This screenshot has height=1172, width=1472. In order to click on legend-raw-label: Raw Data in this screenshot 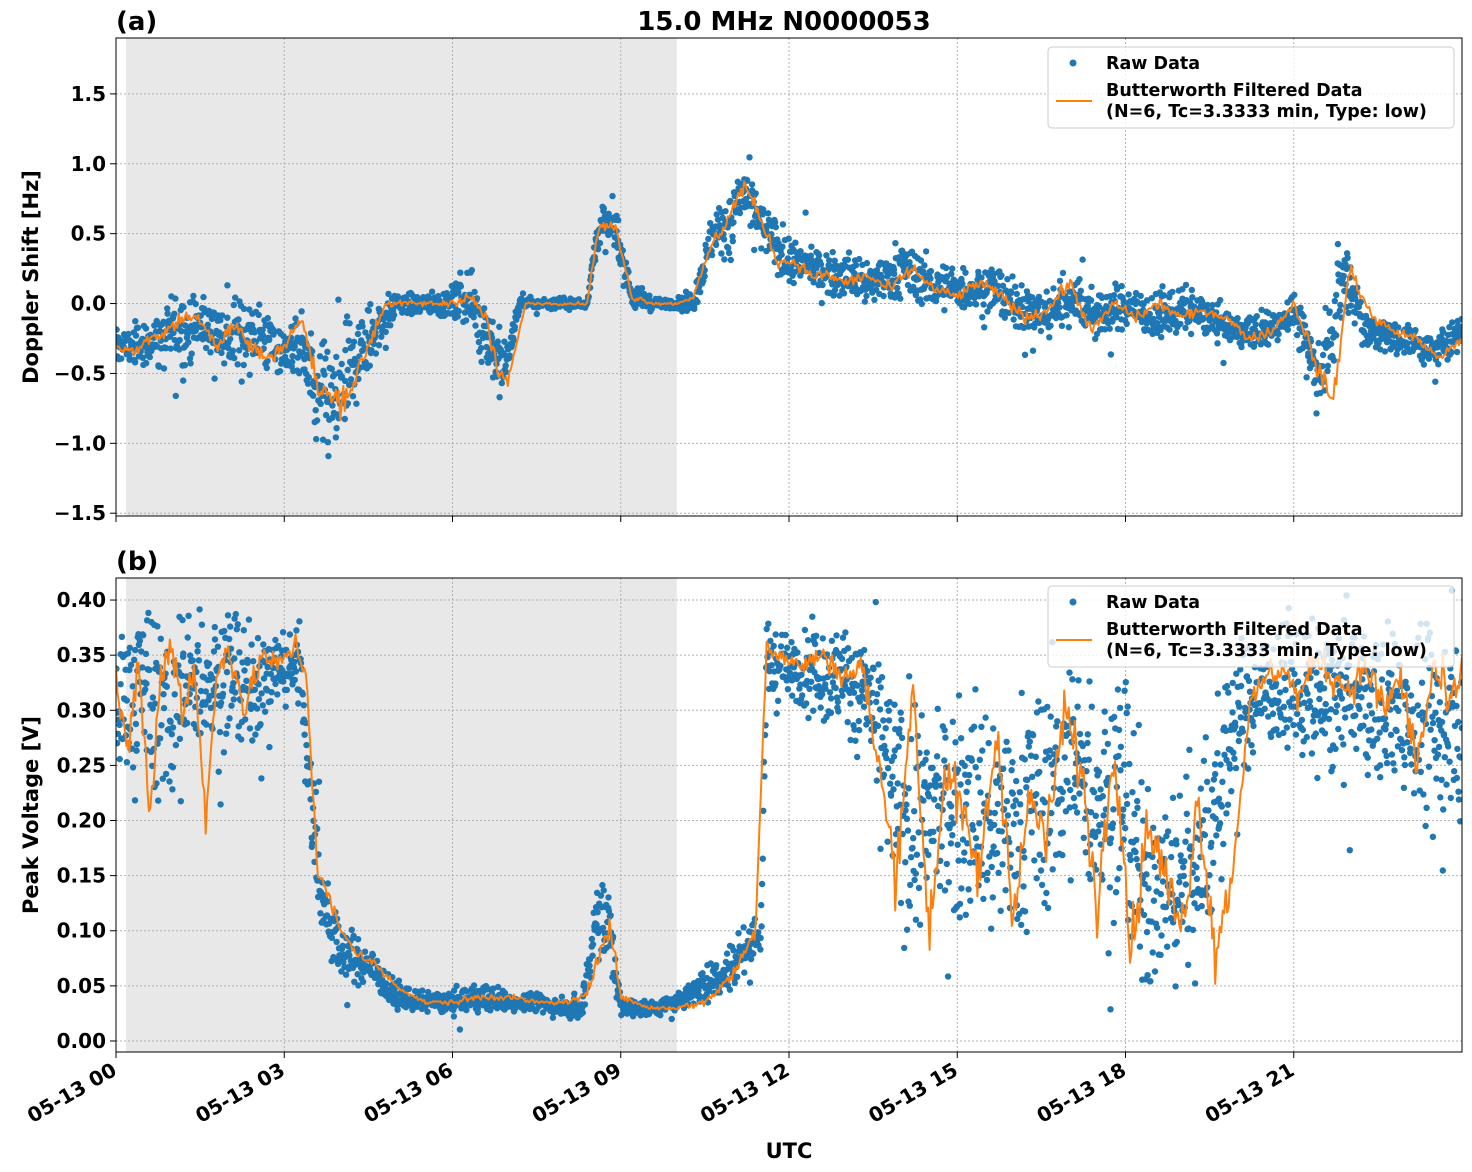, I will do `click(1153, 64)`.